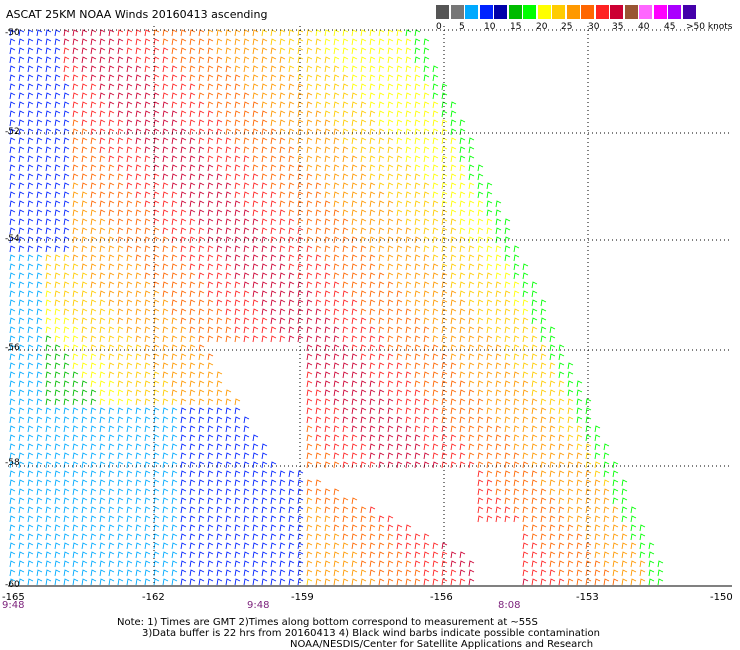  Describe the element at coordinates (462, 27) in the screenshot. I see `legend-tick: 5` at that location.